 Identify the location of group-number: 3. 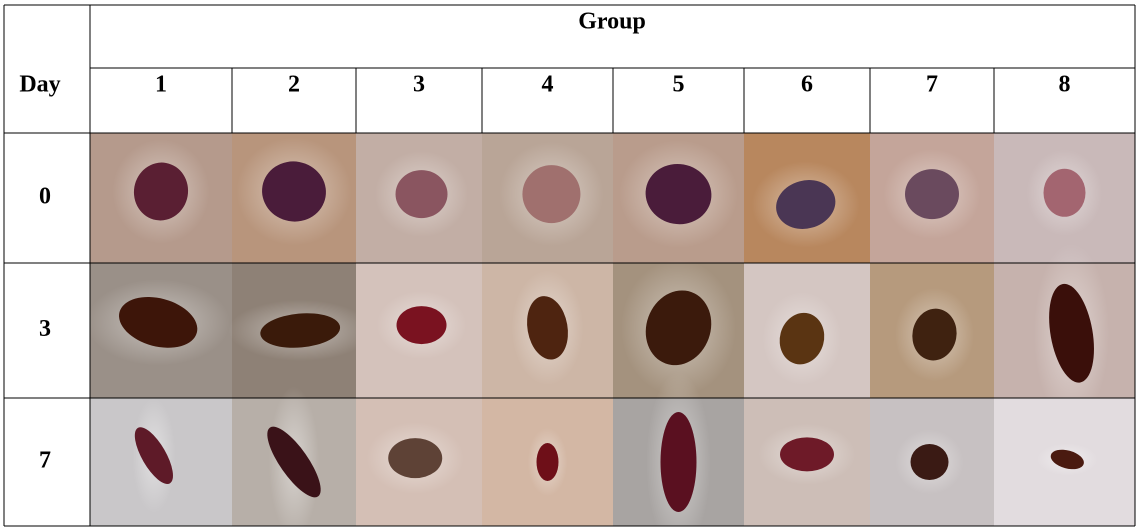
(419, 85).